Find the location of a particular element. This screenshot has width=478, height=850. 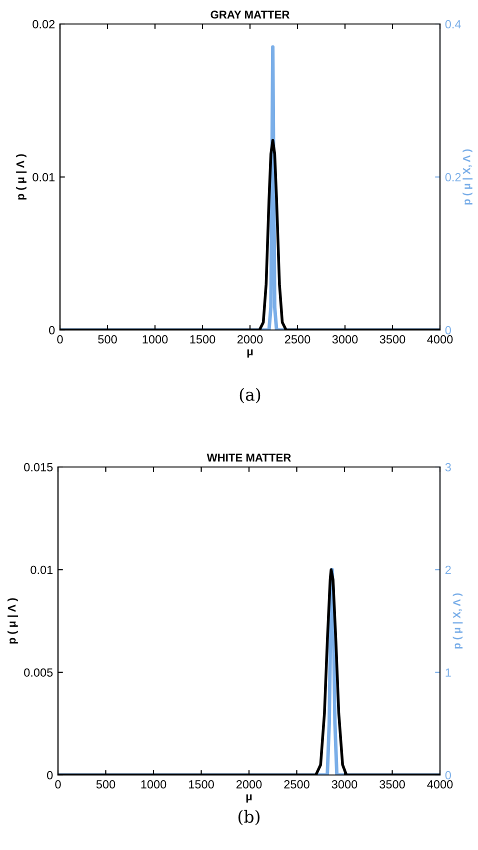

y2-tick-label: 2 is located at coordinates (448, 570).